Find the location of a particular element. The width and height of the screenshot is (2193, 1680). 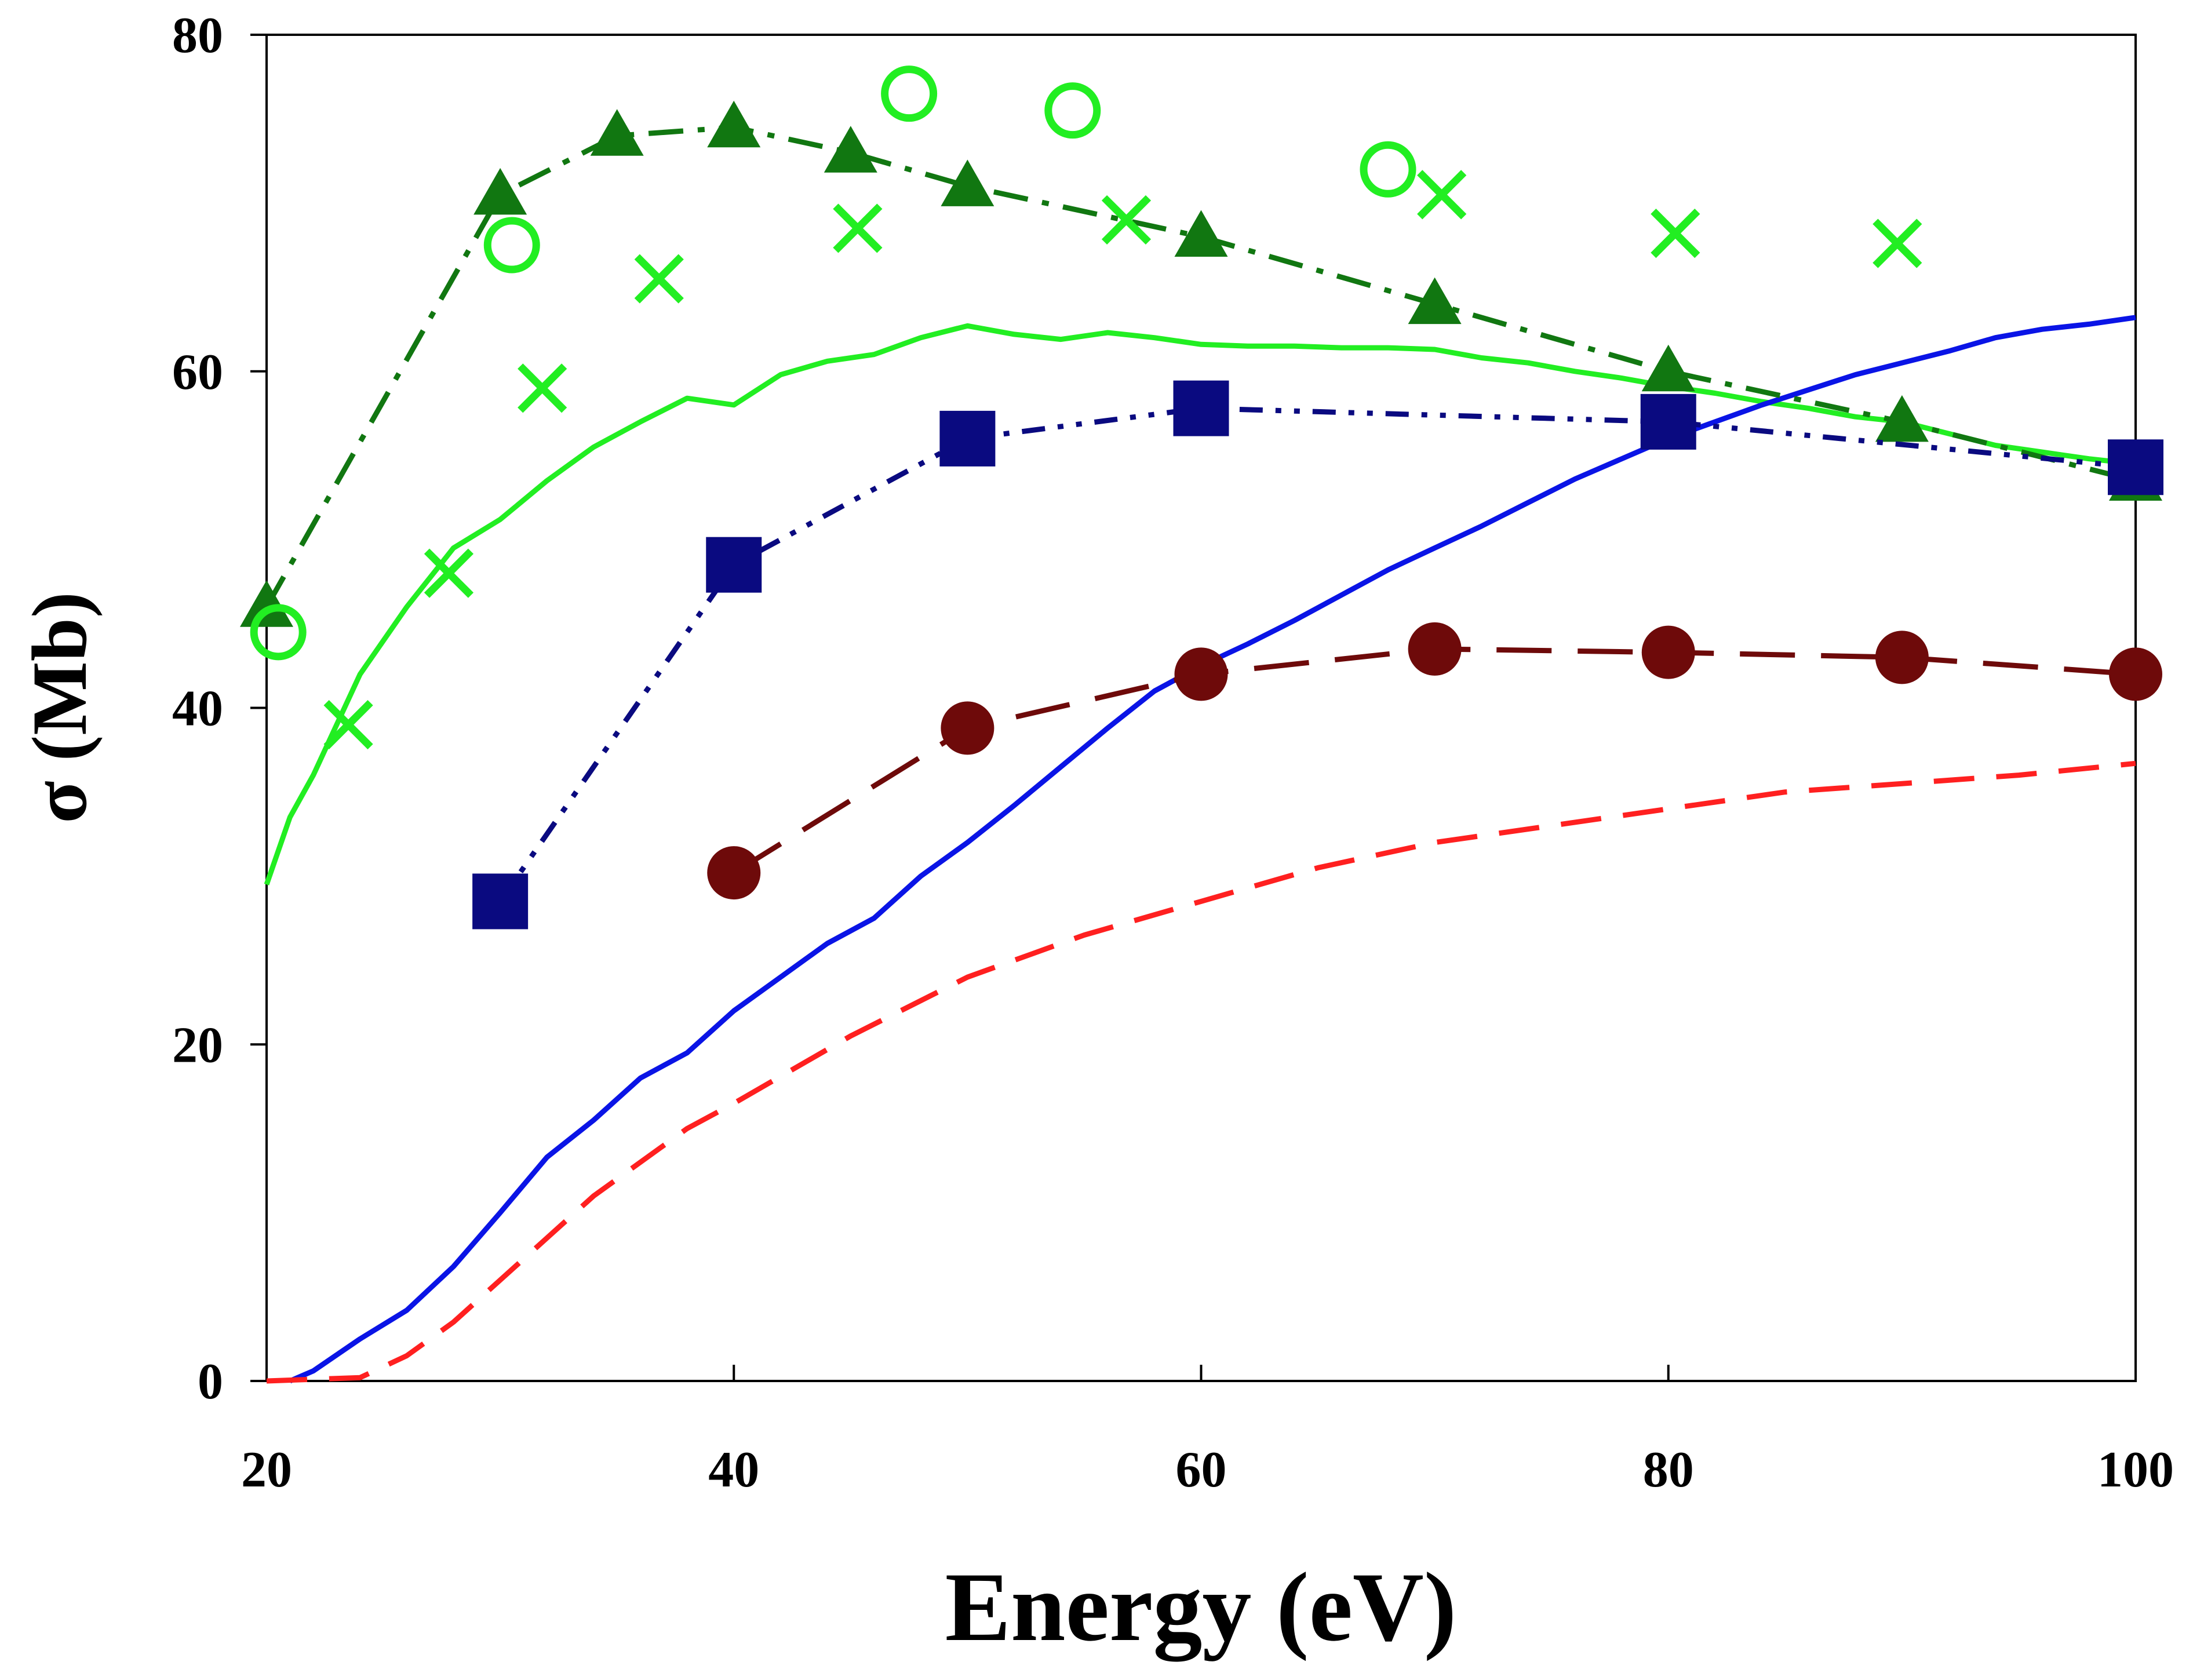

x-tick-label: 20 is located at coordinates (267, 1470).